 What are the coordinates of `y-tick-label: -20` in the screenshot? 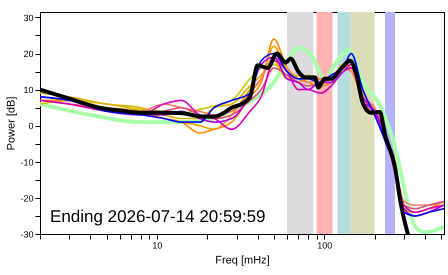 It's located at (27, 198).